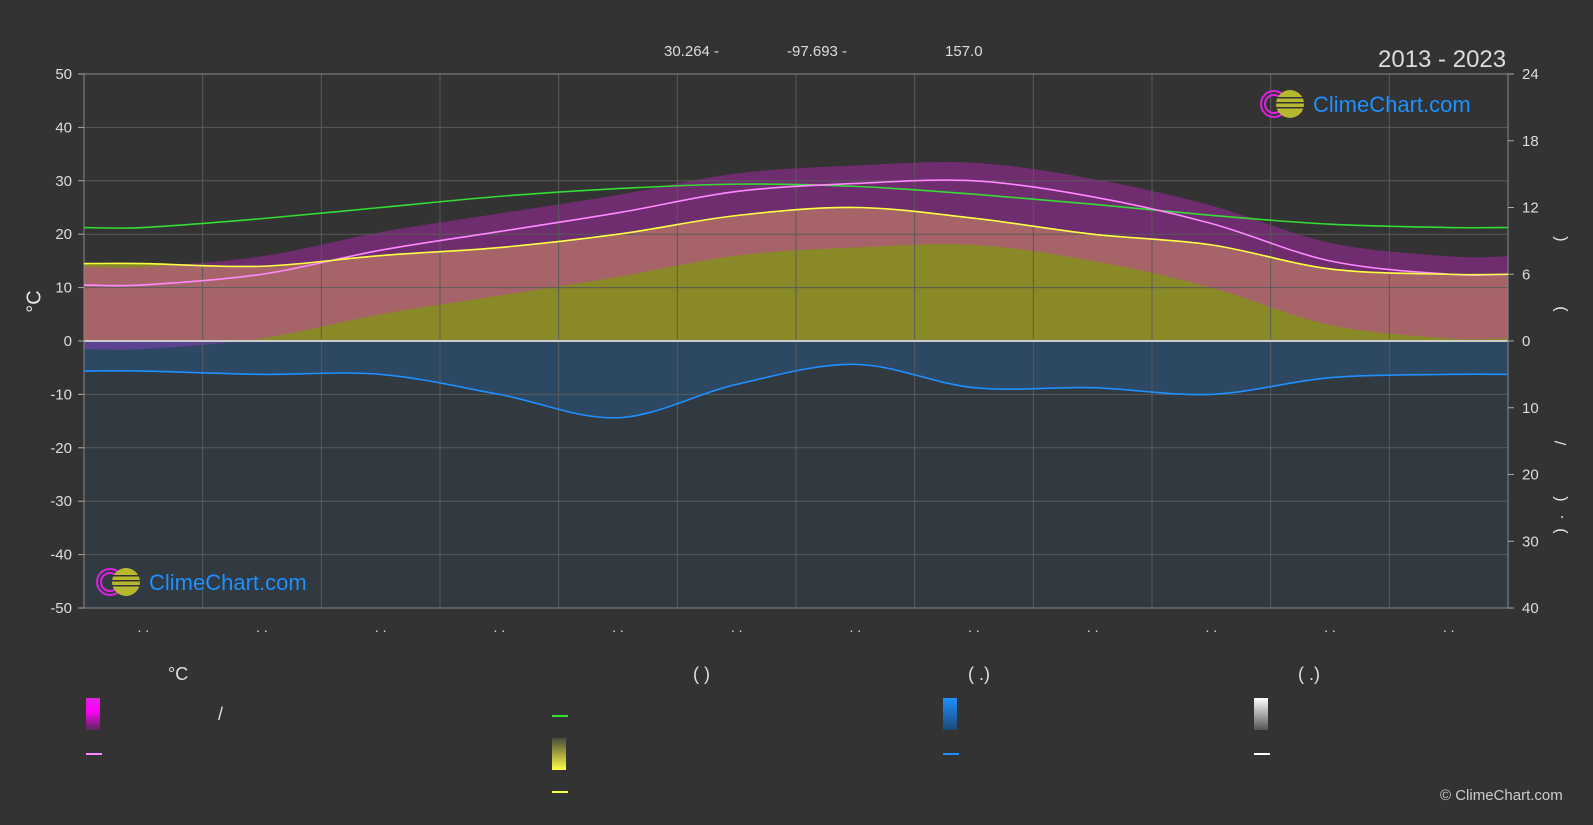 This screenshot has height=825, width=1593. Describe the element at coordinates (701, 674) in the screenshot. I see `legend-sun-title: ( )` at that location.